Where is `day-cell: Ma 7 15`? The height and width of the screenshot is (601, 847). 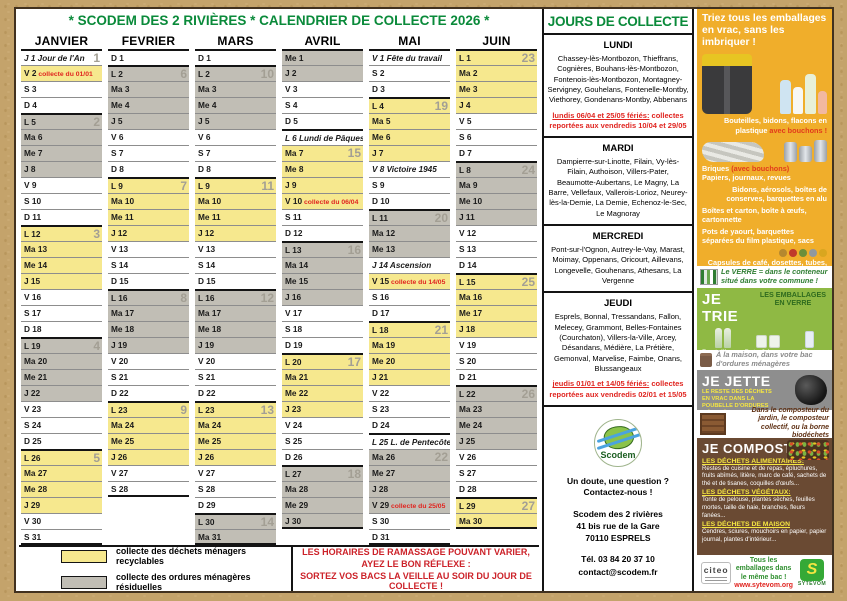 day-cell: Ma 7 15 is located at coordinates (322, 153).